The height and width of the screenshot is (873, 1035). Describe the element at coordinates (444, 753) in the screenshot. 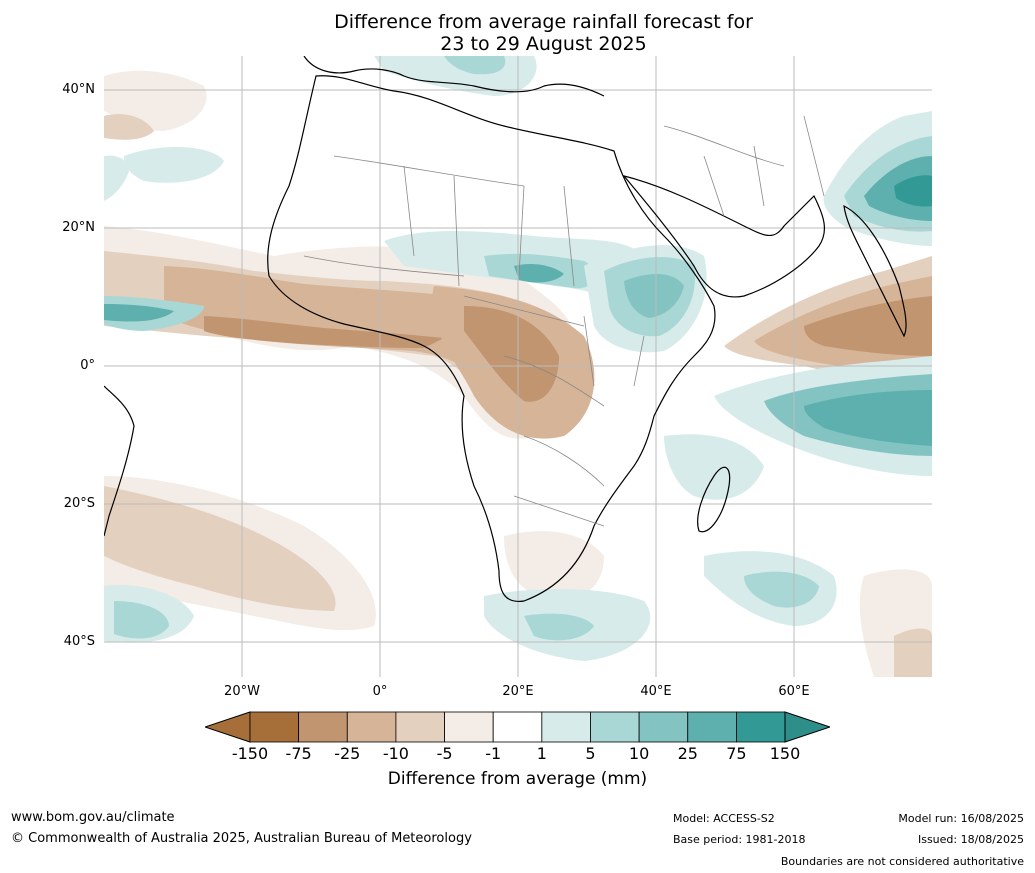

I see `colorbar-tick-label: -5` at that location.